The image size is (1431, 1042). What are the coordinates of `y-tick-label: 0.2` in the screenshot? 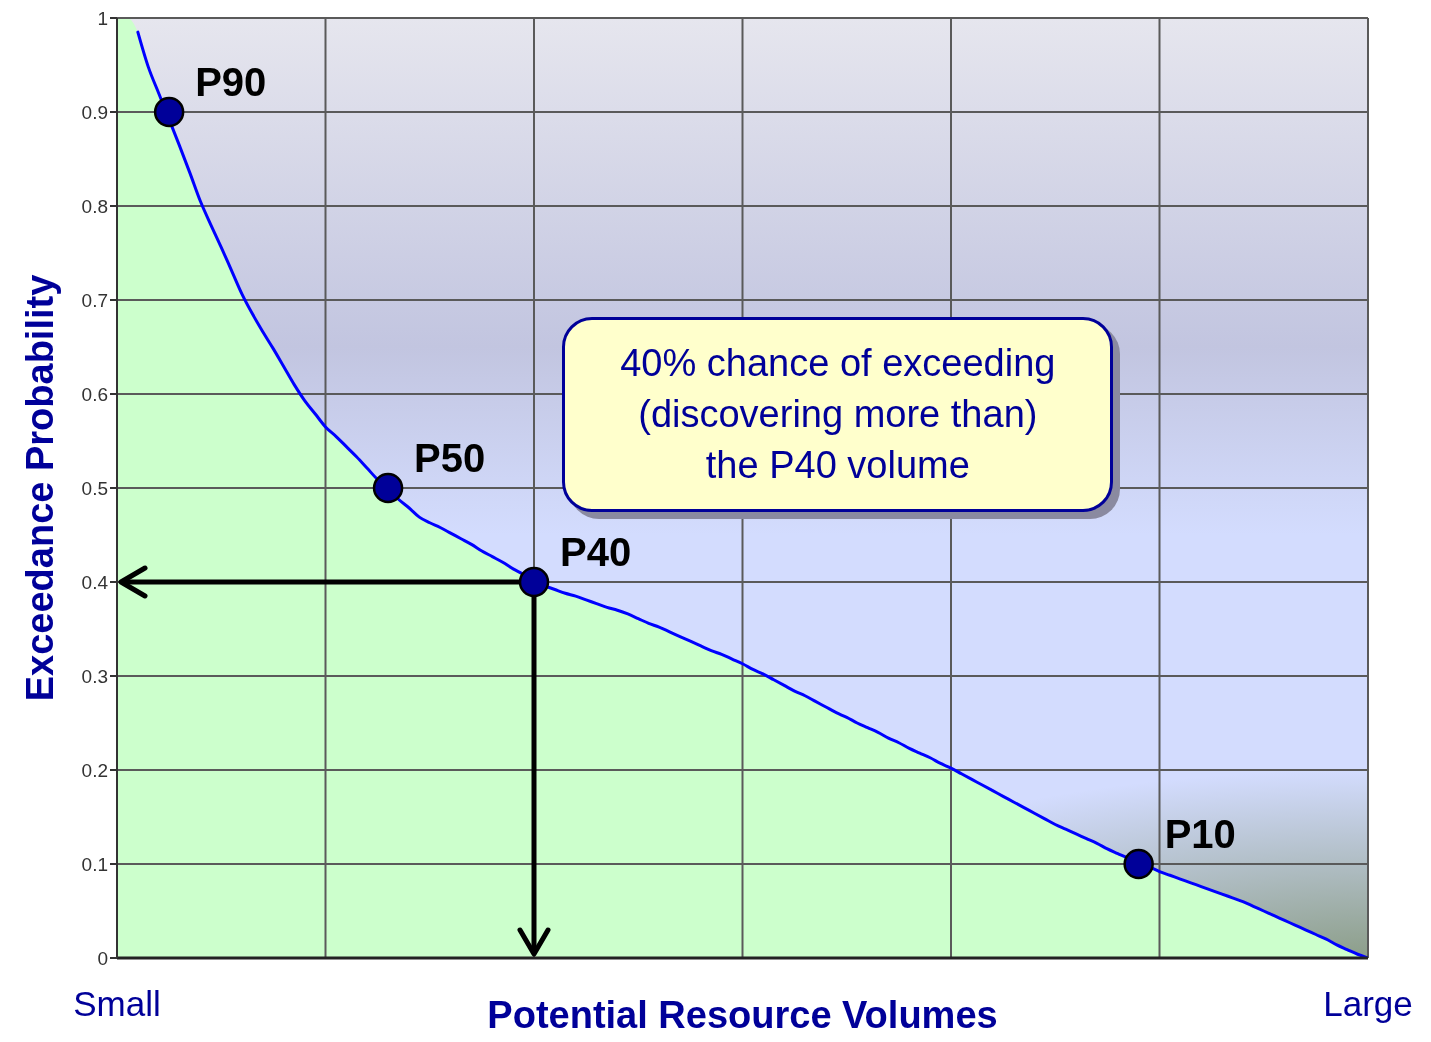 It's located at (94, 770).